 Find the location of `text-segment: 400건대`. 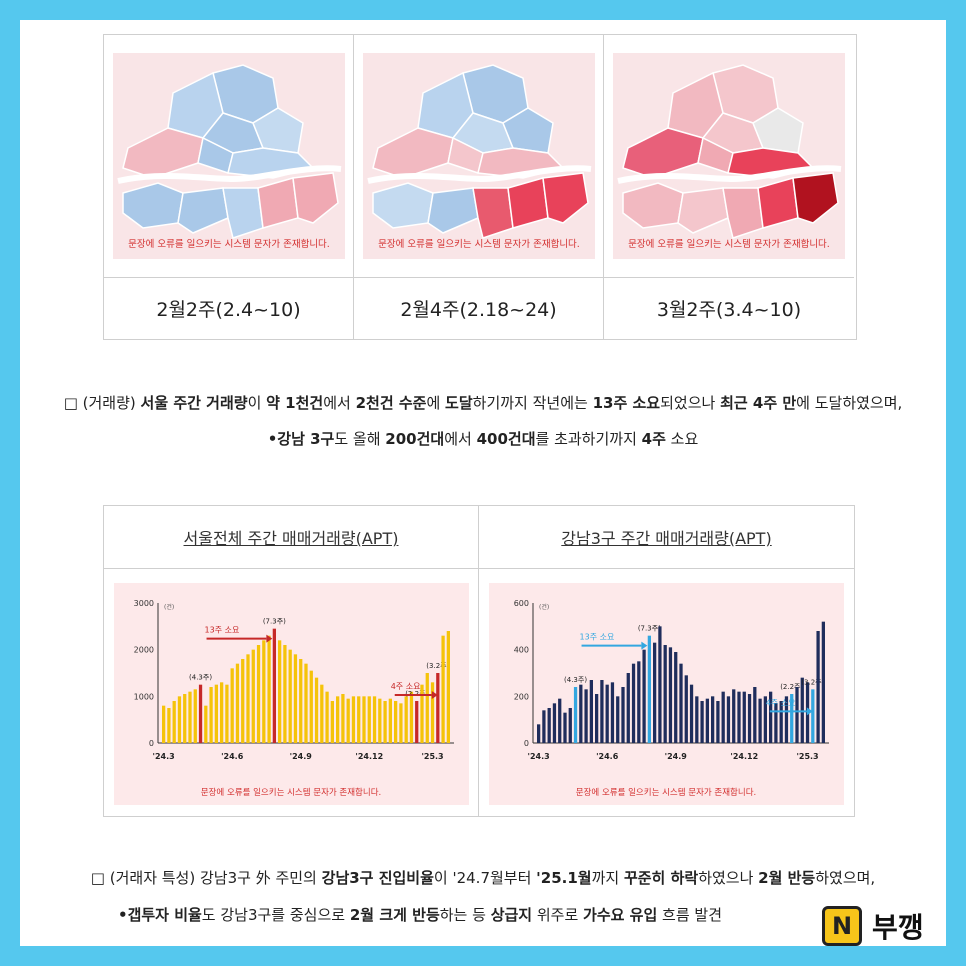

text-segment: 400건대 is located at coordinates (506, 439).